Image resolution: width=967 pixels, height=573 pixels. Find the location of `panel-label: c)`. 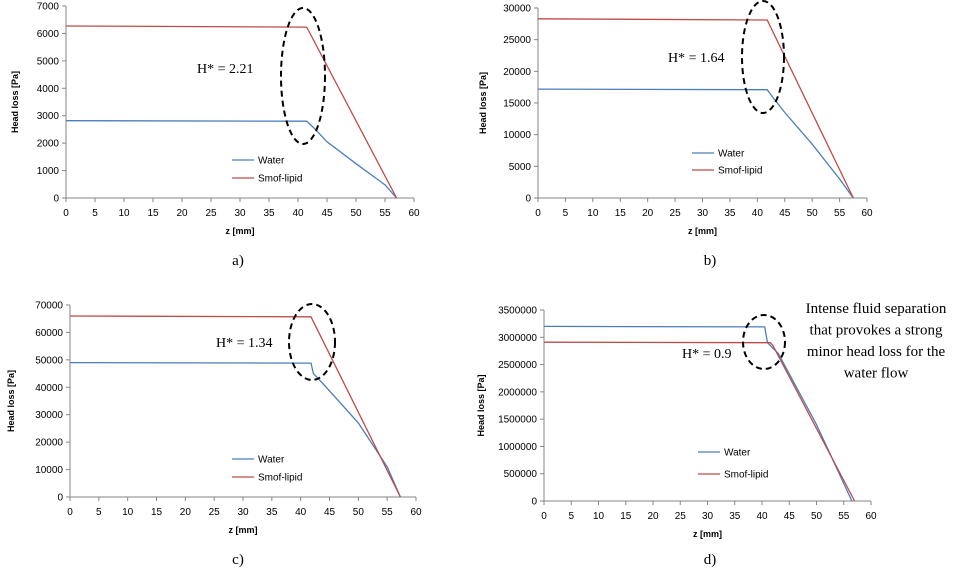

panel-label: c) is located at coordinates (238, 560).